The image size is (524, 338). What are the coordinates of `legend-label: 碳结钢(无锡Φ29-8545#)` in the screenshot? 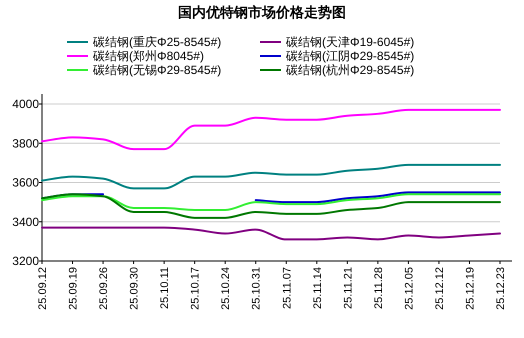 It's located at (157, 70).